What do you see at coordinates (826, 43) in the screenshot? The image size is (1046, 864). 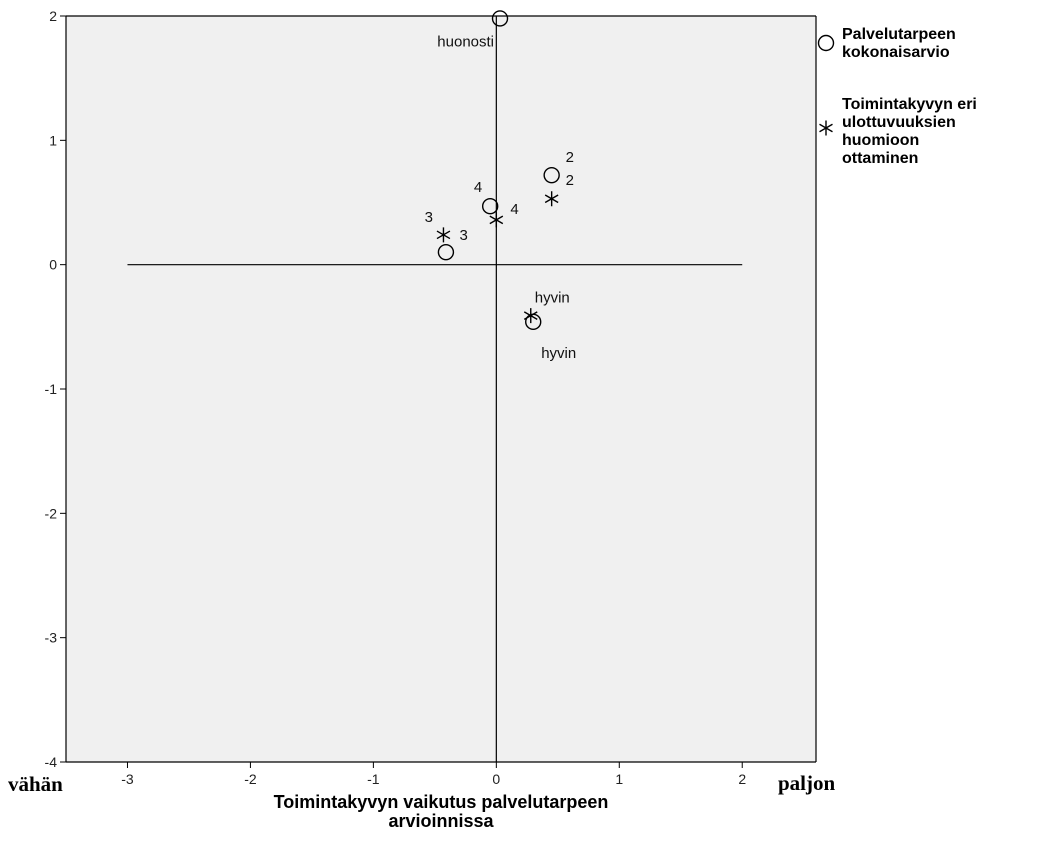 I see `legend-marker-circle` at bounding box center [826, 43].